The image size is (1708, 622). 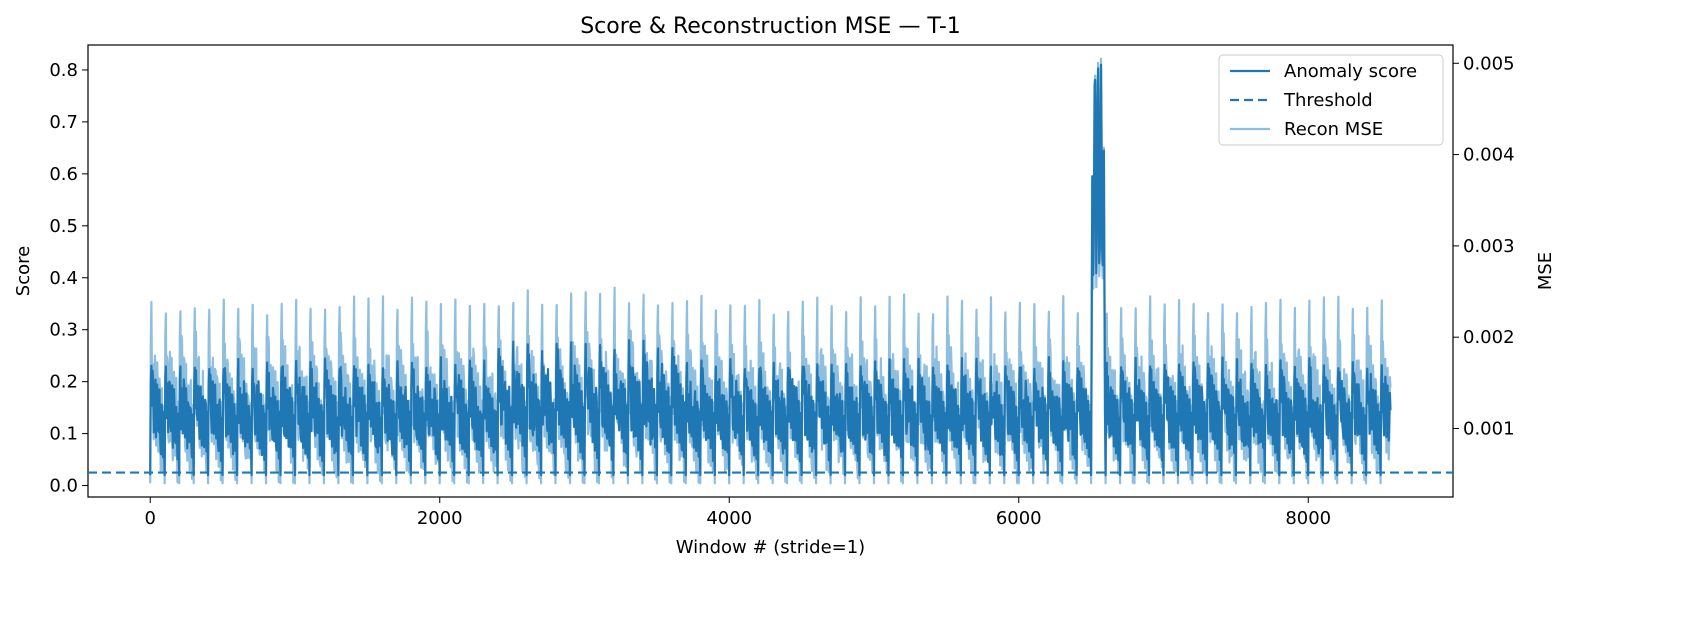 I want to click on y-tick-label: 0.6, so click(x=63, y=174).